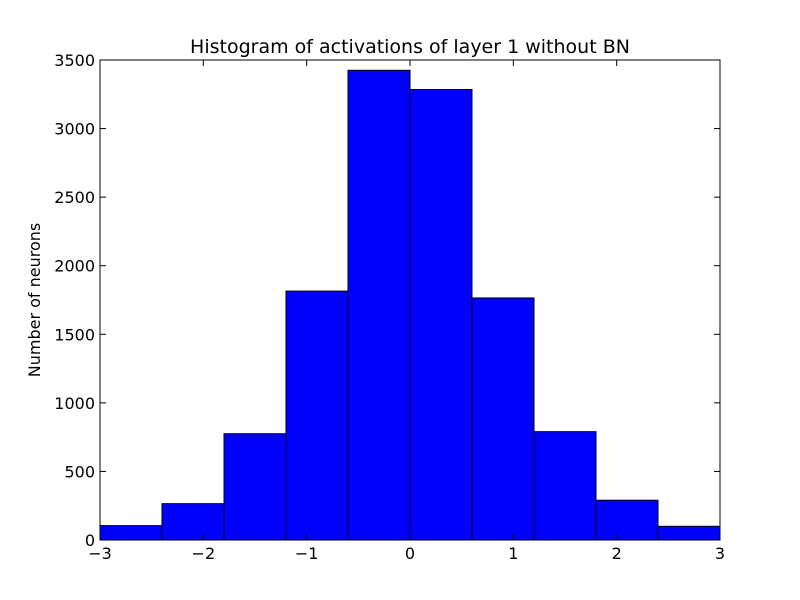  What do you see at coordinates (410, 553) in the screenshot?
I see `x-tick-label: 0` at bounding box center [410, 553].